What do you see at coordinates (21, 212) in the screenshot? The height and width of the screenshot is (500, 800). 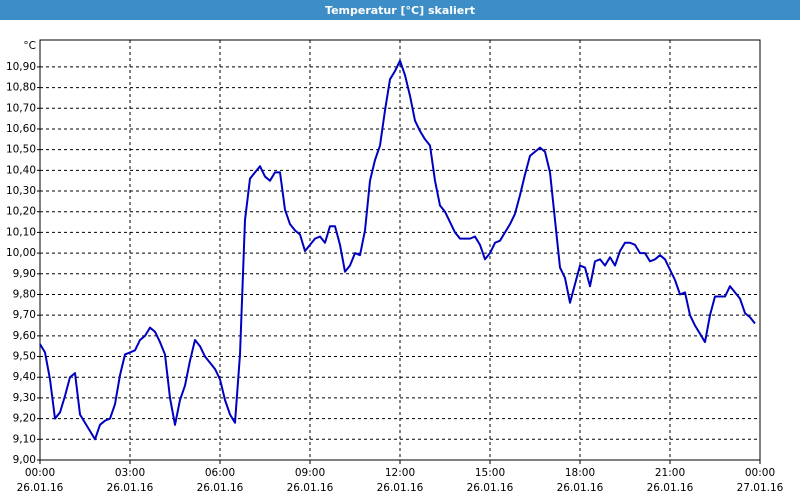 I see `y-tick-label: 10,20` at bounding box center [21, 212].